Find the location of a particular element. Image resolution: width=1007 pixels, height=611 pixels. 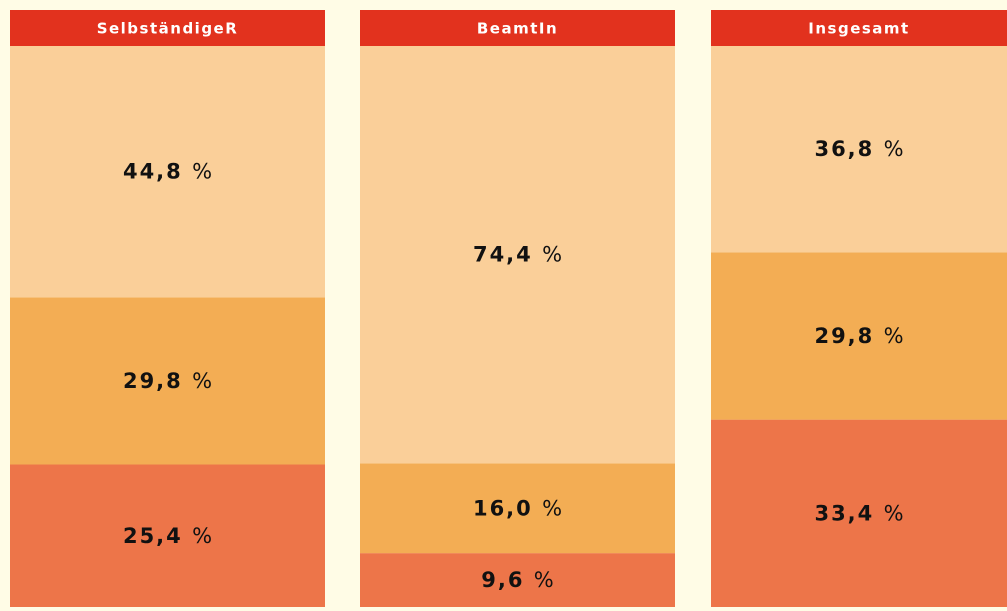

value-number: 44,8 is located at coordinates (157, 172).